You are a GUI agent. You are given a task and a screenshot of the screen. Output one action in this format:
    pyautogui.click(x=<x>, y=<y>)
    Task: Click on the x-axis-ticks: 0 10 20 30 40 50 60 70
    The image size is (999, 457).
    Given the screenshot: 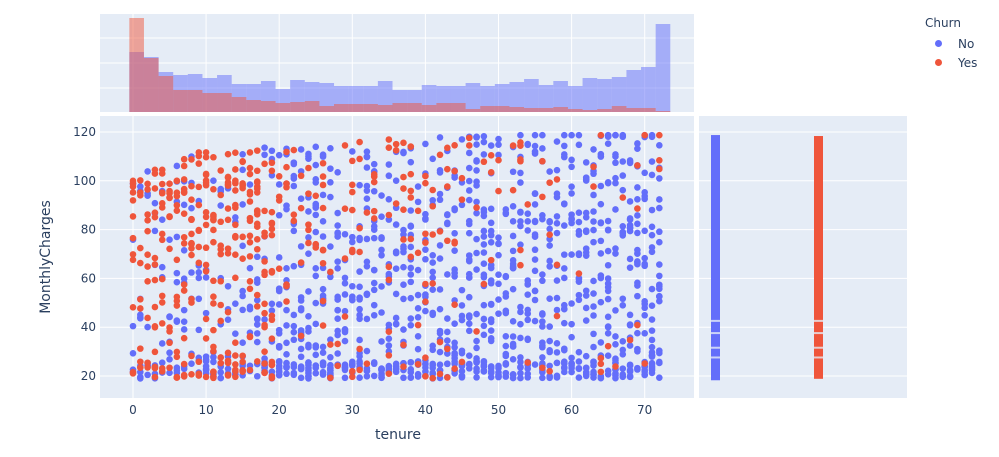 What is the action you would take?
    pyautogui.click(x=390, y=410)
    